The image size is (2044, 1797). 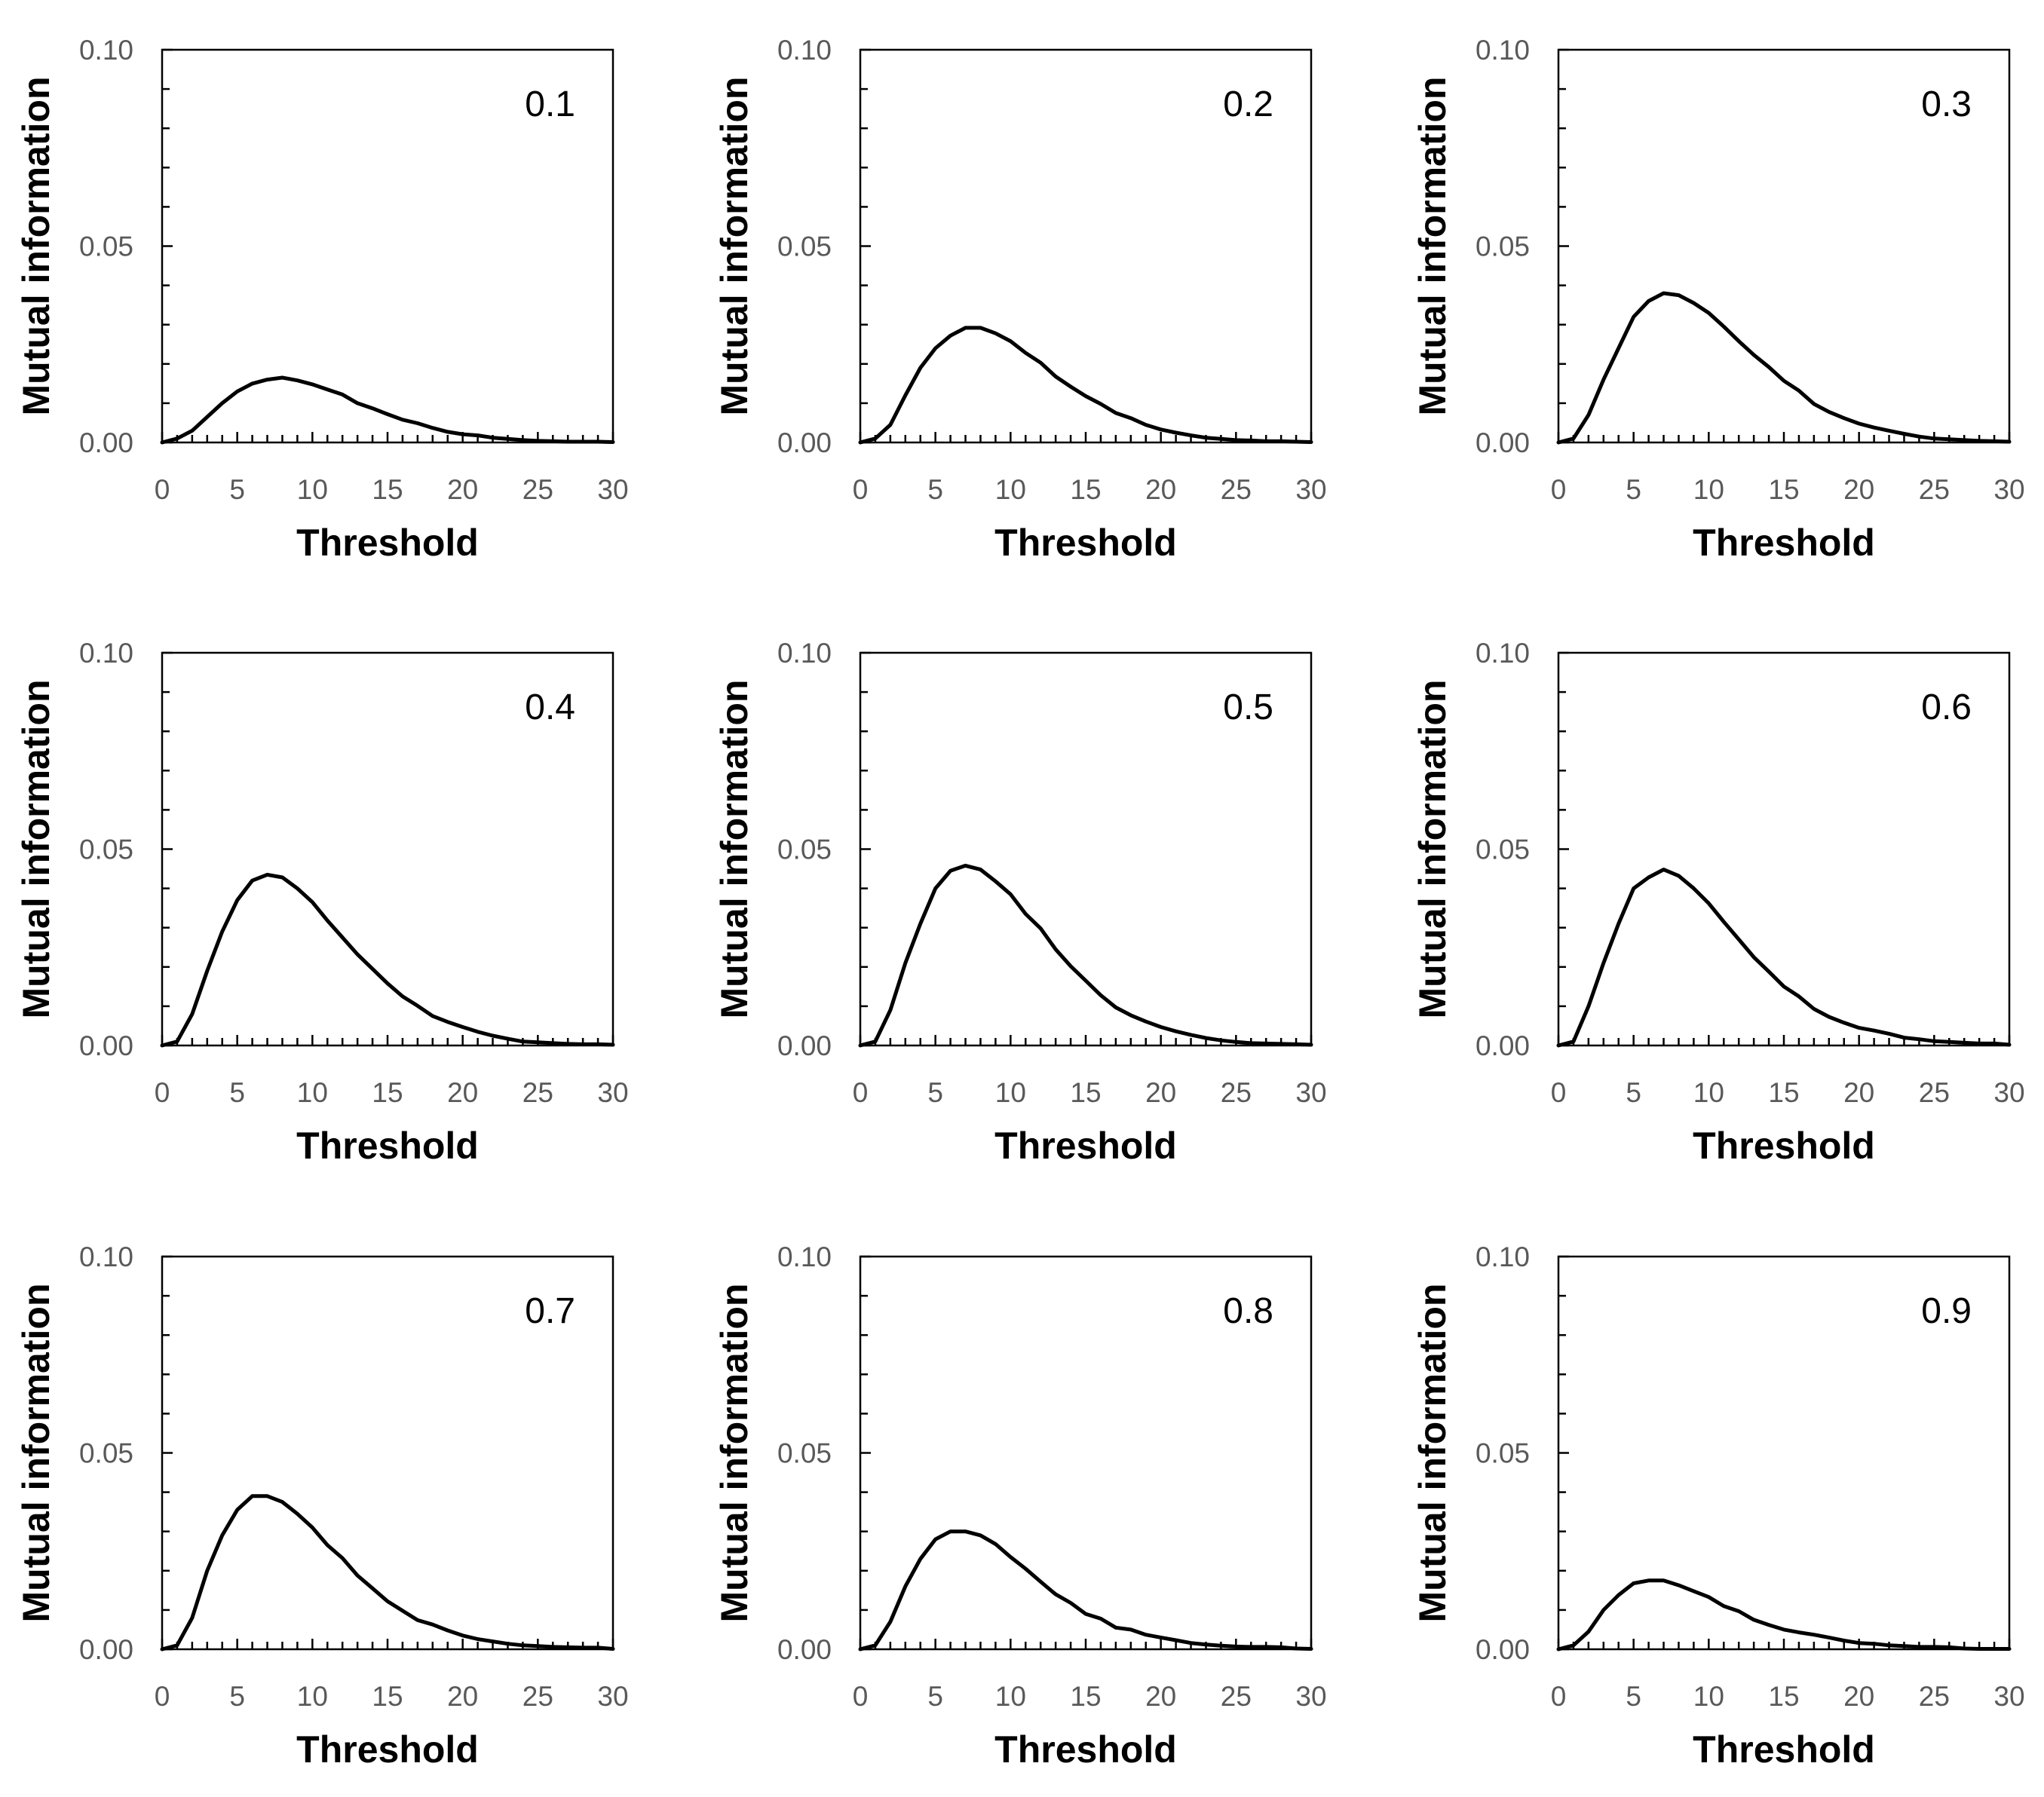 I want to click on panel-label: 0.4, so click(x=550, y=707).